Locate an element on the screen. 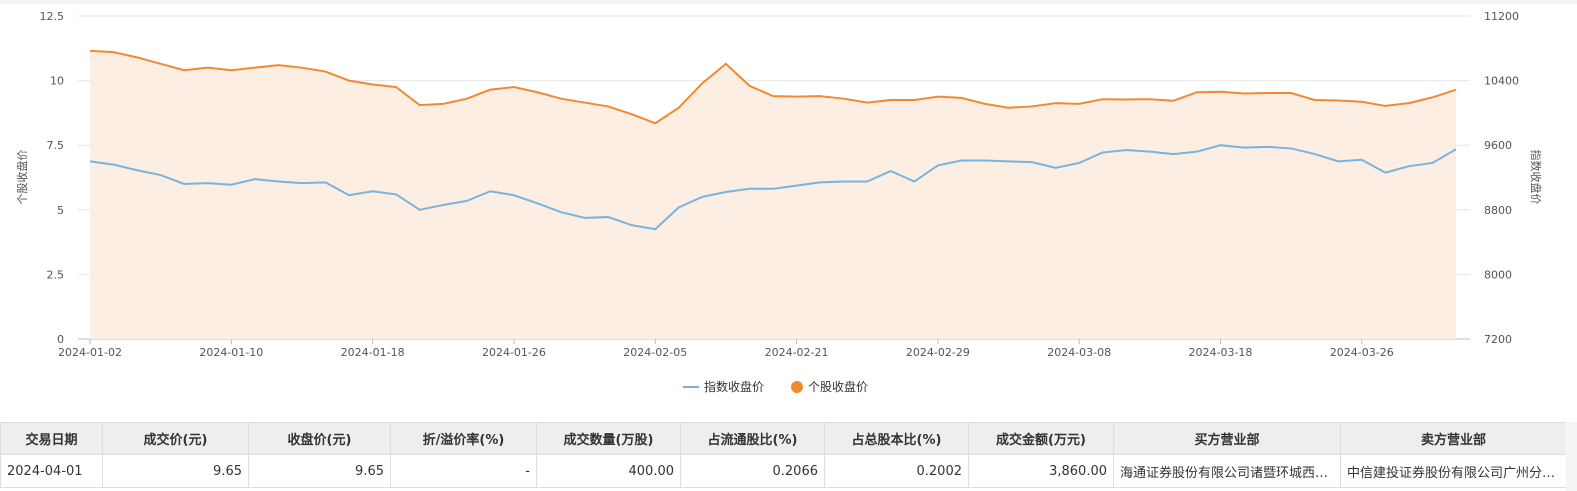 This screenshot has height=491, width=1577. left-tick-label: 12.5 is located at coordinates (52, 16).